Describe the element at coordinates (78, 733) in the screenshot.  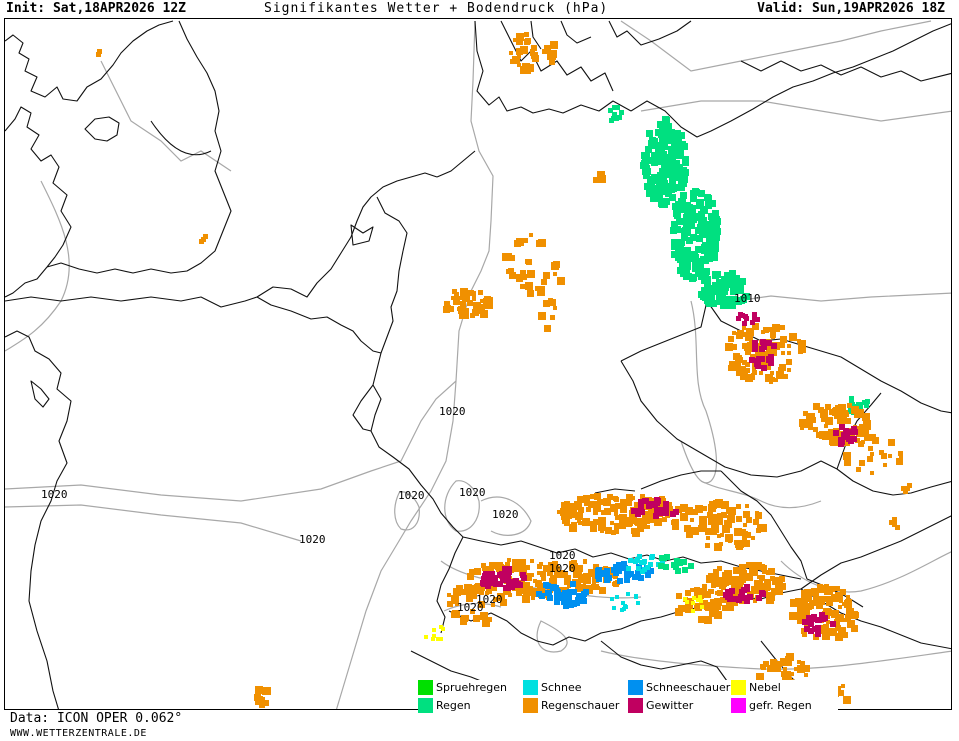
I see `site-url: WWW.WETTERZENTRALE.DE` at that location.